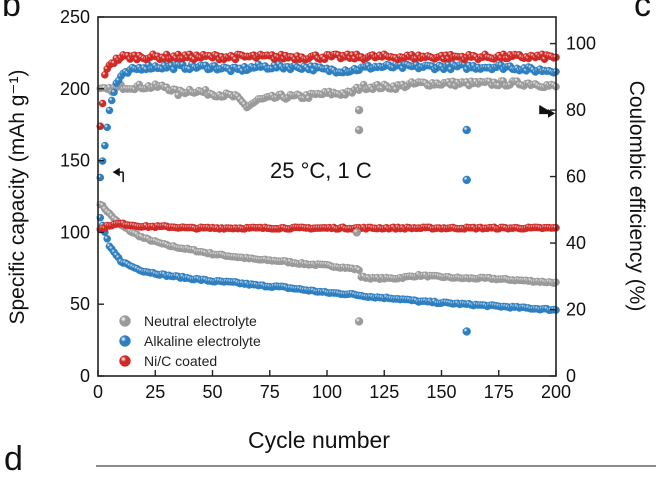  What do you see at coordinates (576, 177) in the screenshot?
I see `y-right-tick-label: 60` at bounding box center [576, 177].